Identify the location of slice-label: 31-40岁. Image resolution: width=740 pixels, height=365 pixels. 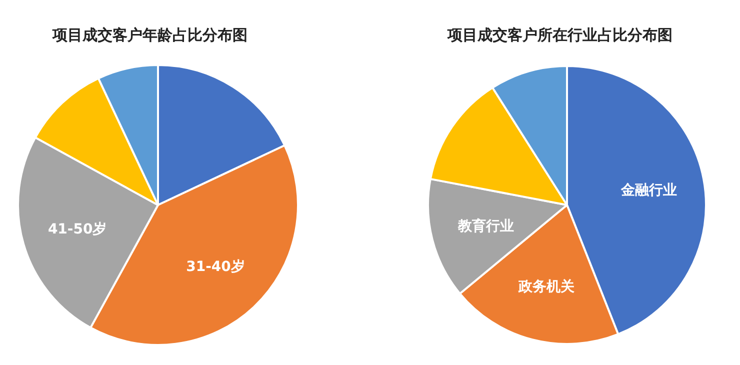
(215, 267).